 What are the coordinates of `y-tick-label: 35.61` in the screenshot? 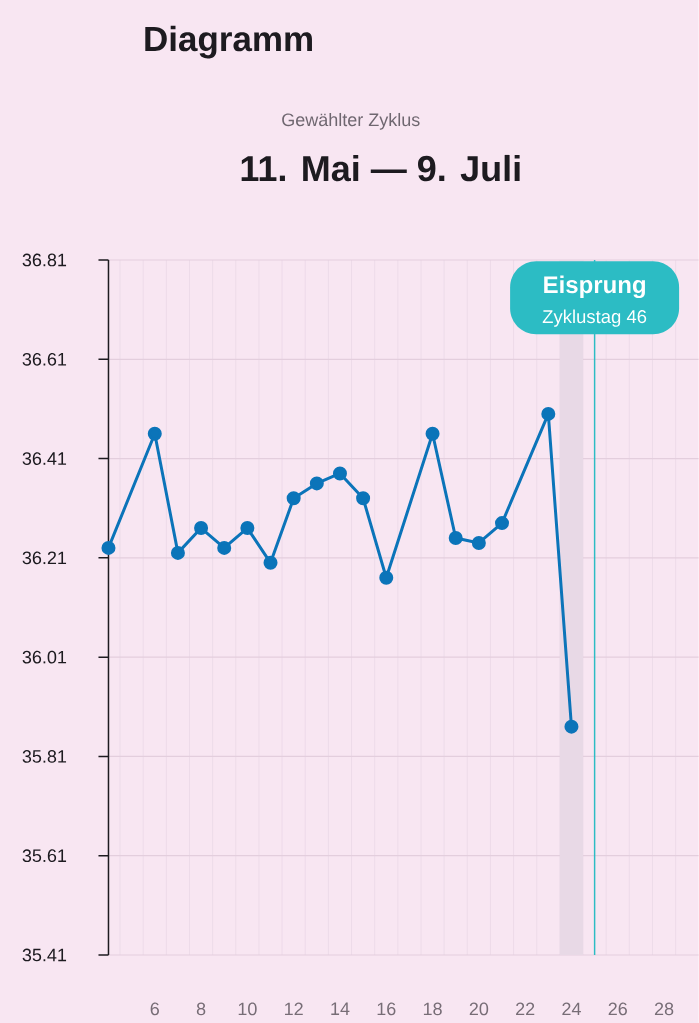 It's located at (44, 856).